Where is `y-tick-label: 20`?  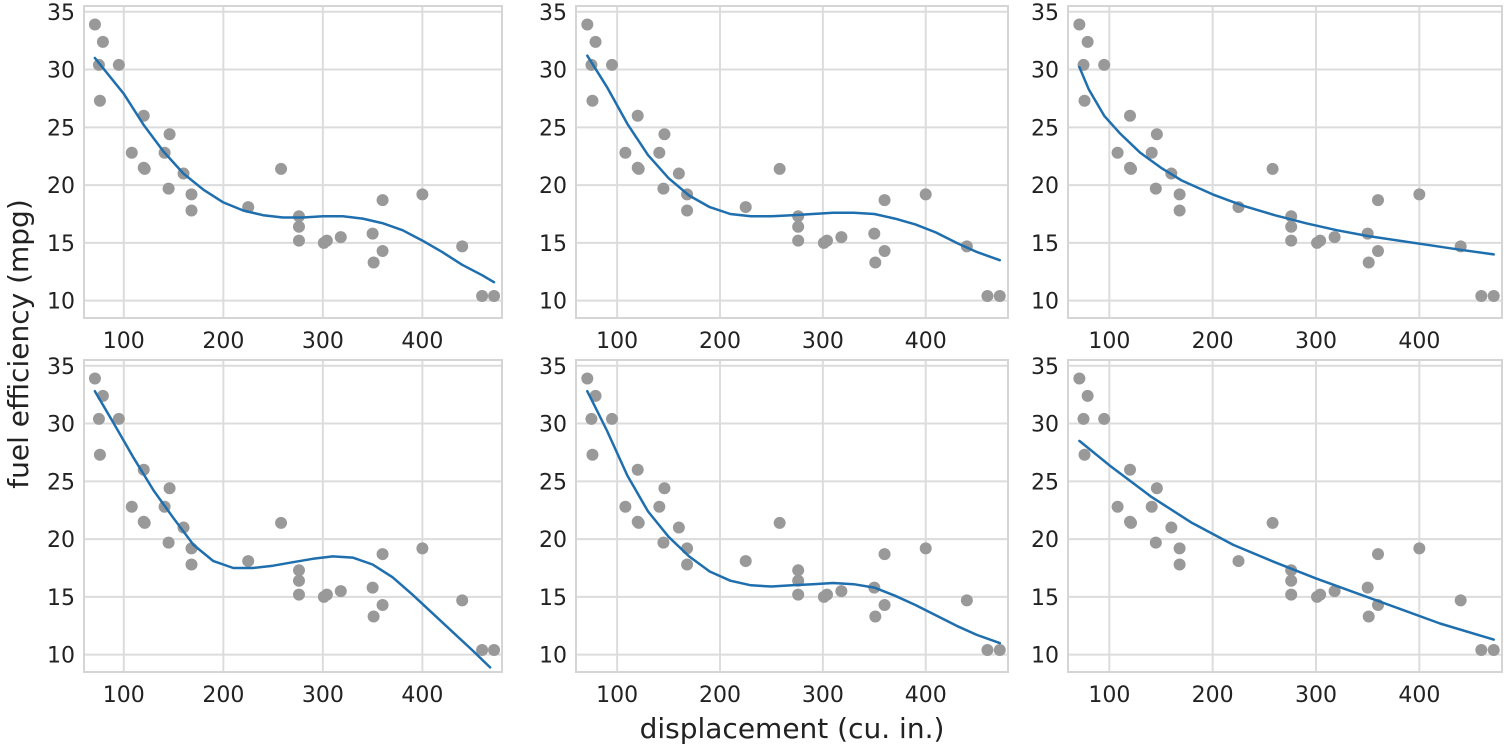 y-tick-label: 20 is located at coordinates (1045, 186).